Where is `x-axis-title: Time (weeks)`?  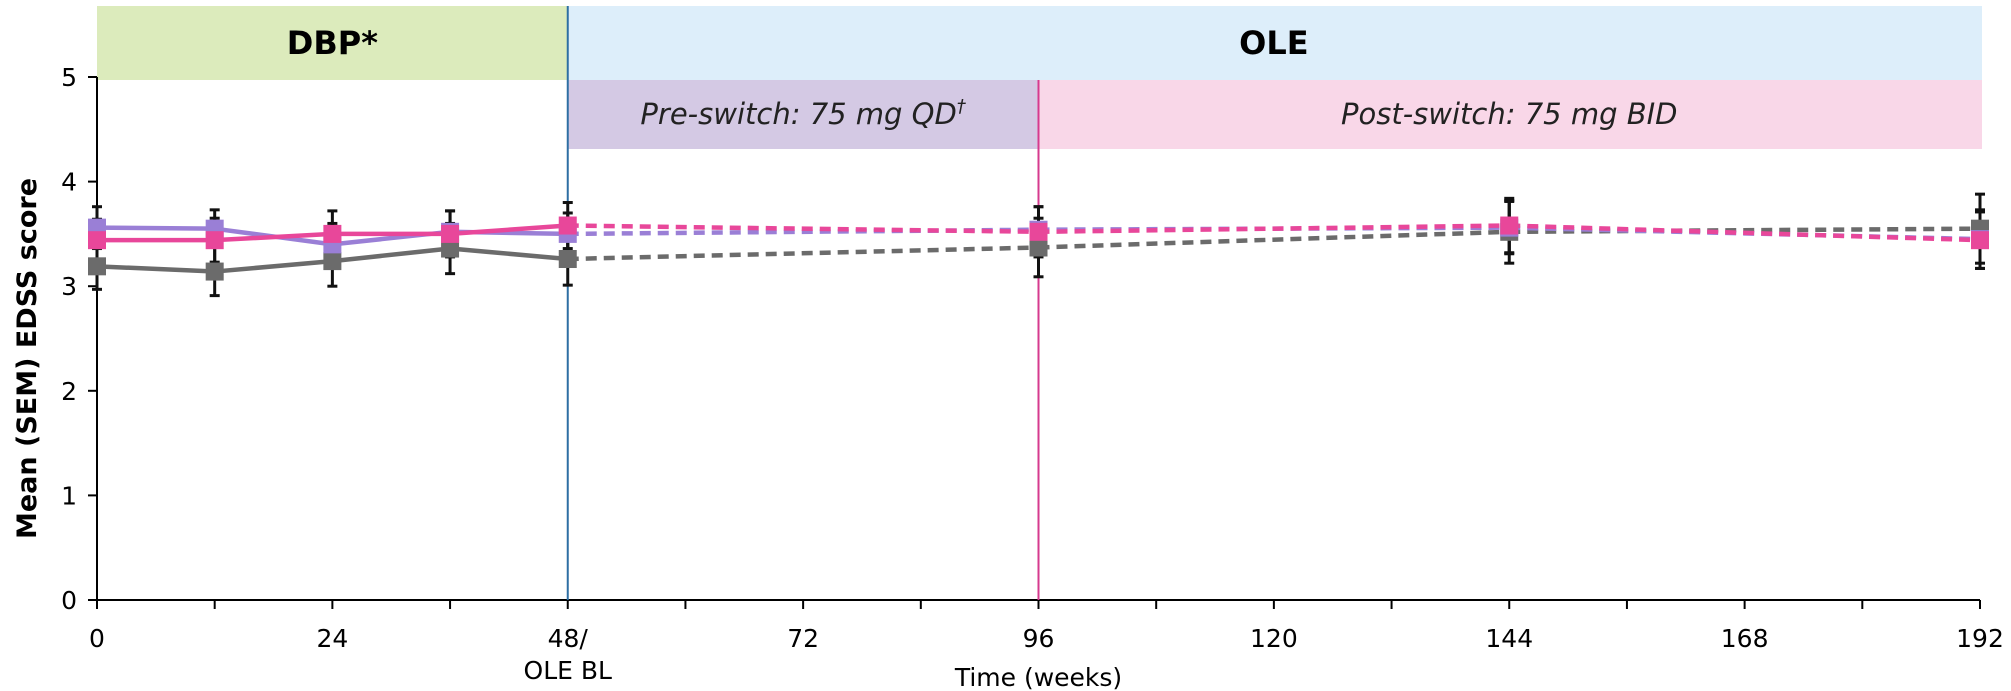
x-axis-title: Time (weeks) is located at coordinates (1038, 677).